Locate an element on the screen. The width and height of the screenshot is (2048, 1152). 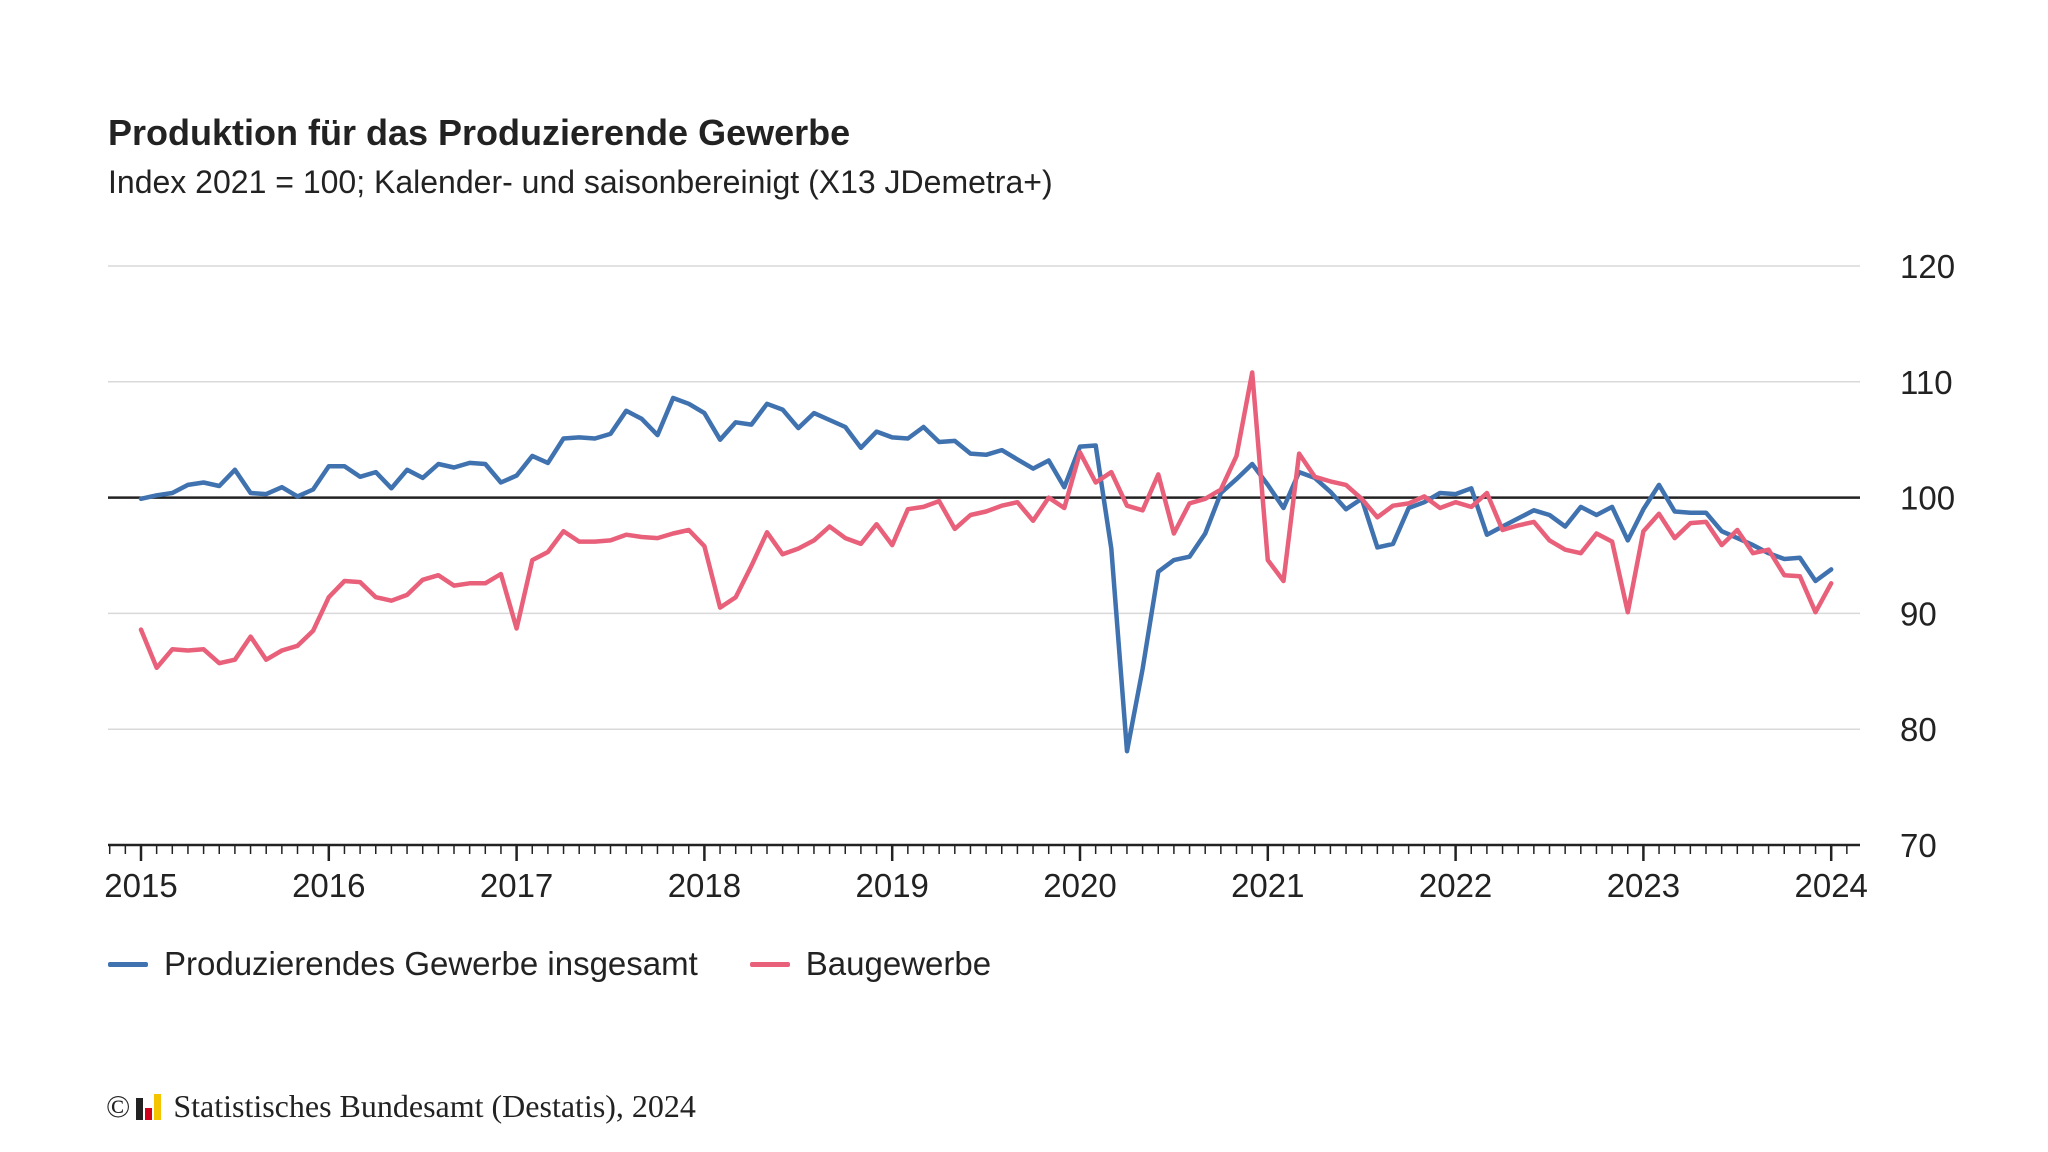
legend-item-produzierendes-gewerbe: Produzierendes Gewerbe insgesamt is located at coordinates (403, 964).